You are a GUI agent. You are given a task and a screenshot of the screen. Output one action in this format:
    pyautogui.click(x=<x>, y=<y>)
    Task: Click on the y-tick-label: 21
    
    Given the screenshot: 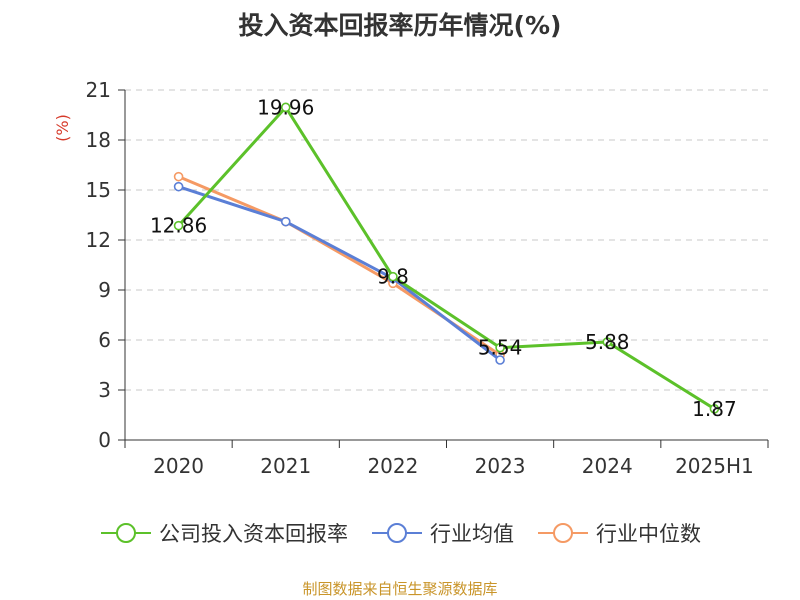 What is the action you would take?
    pyautogui.click(x=98, y=90)
    